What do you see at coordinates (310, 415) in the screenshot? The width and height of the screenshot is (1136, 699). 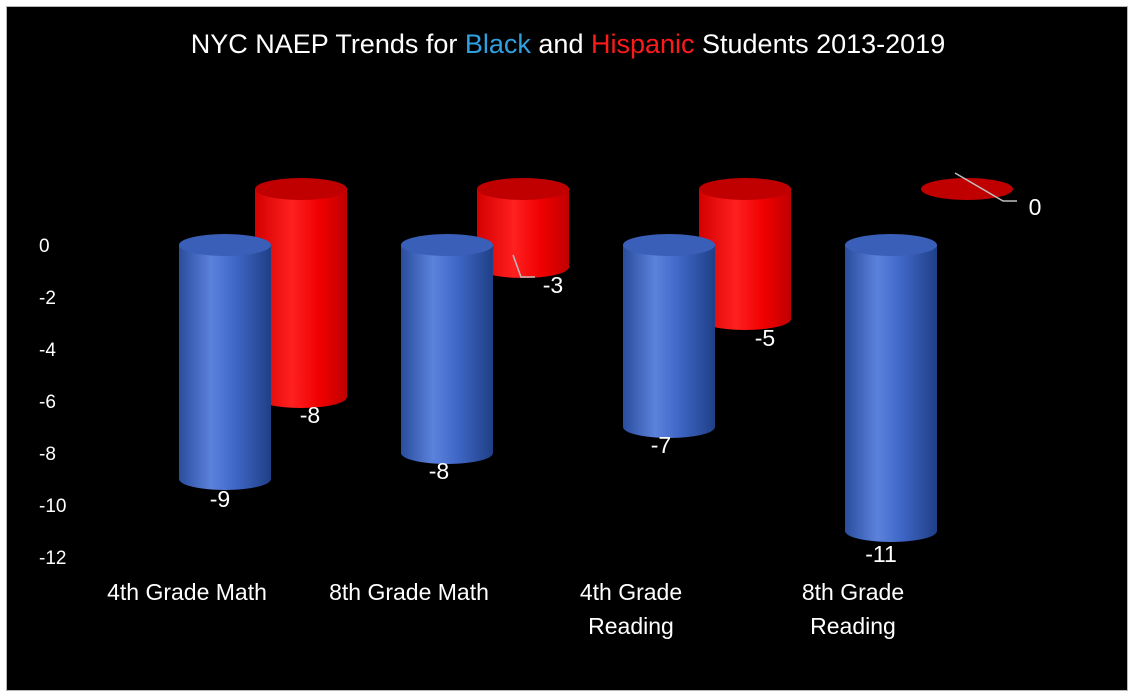 I see `data-label-hispanic-0: -8` at bounding box center [310, 415].